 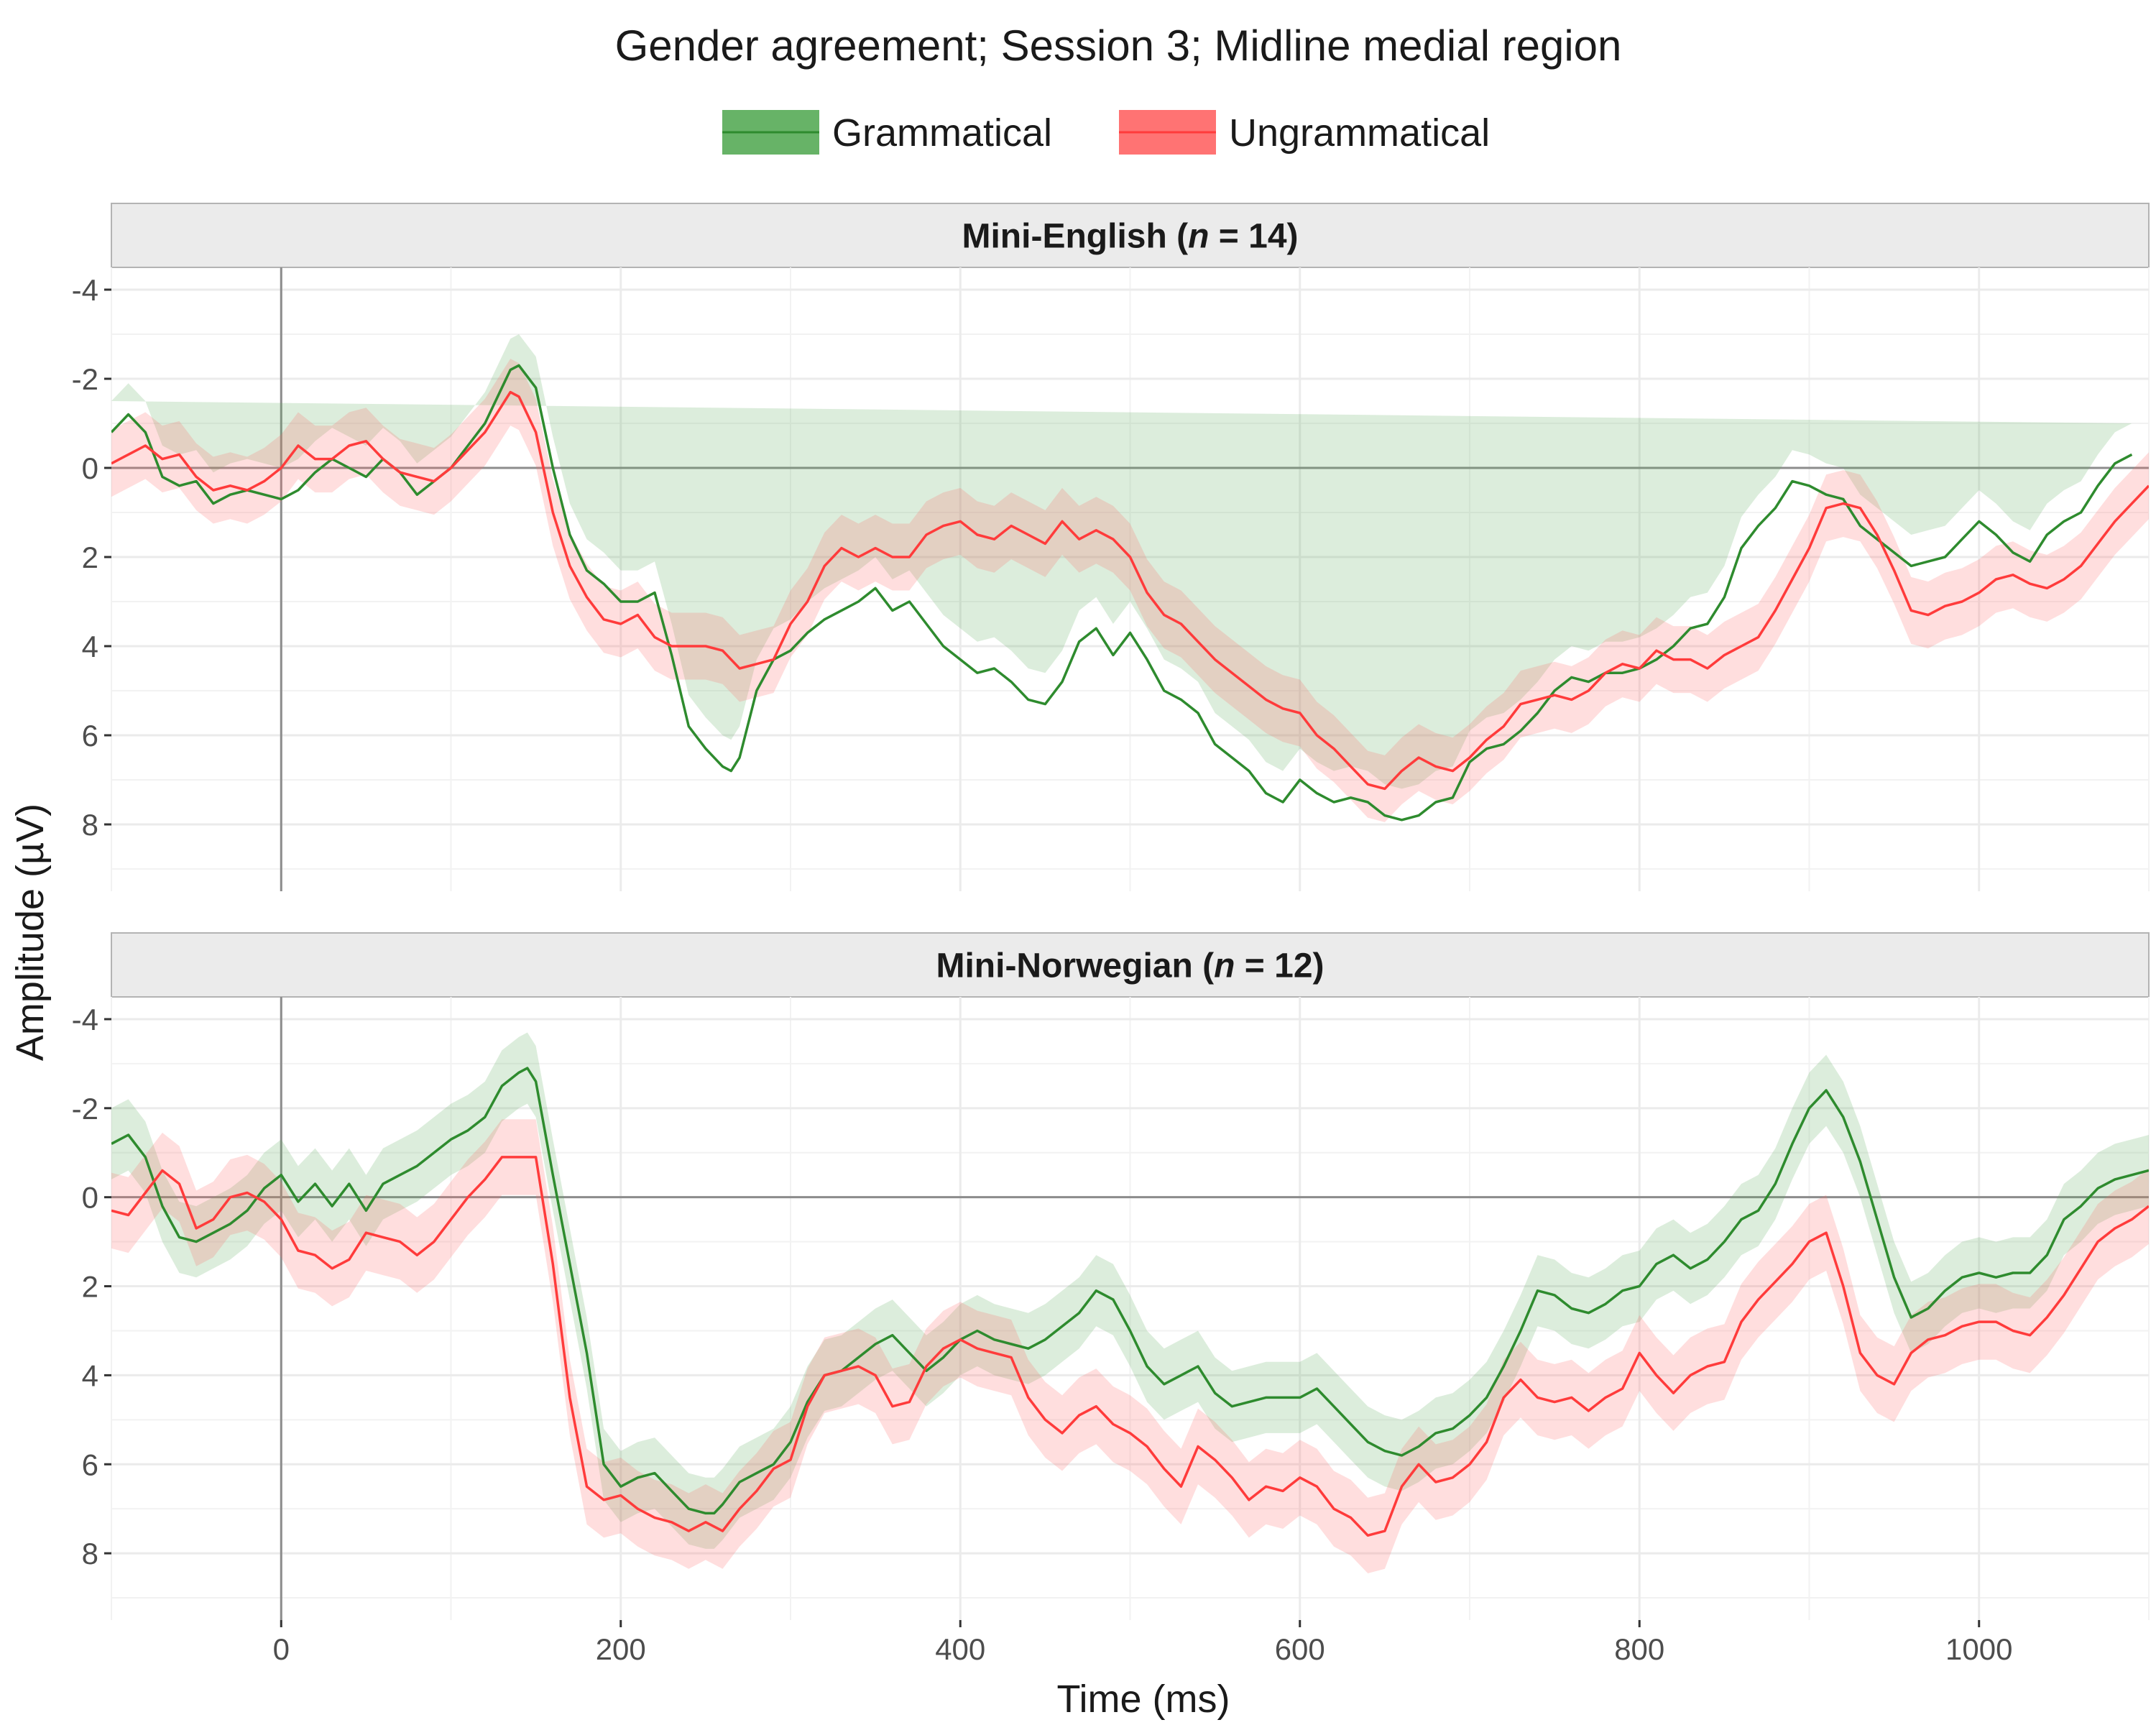 I want to click on legend-label-grammatical: Grammatical, so click(x=942, y=133).